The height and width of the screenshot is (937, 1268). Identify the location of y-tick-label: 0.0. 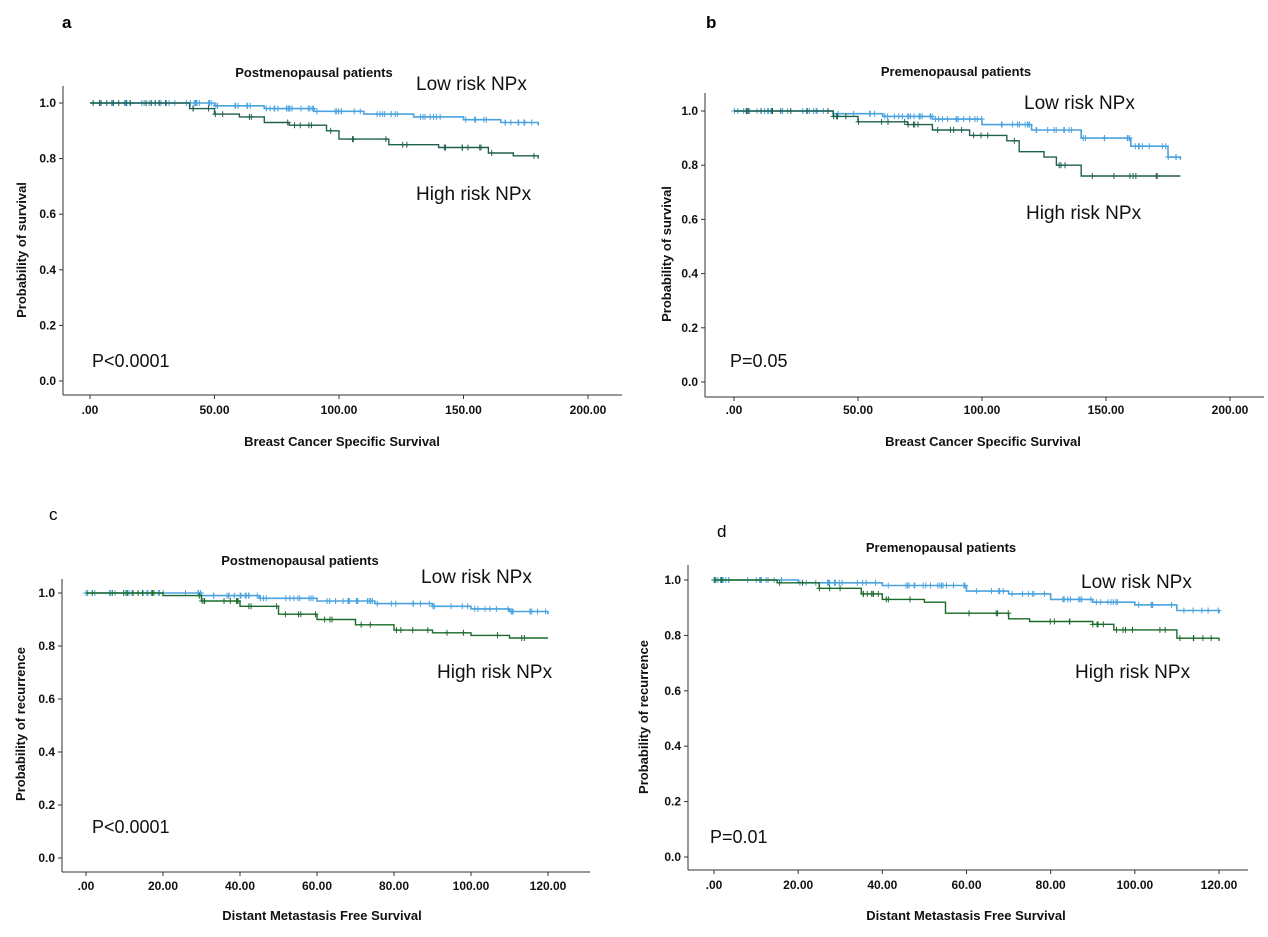
(689, 382).